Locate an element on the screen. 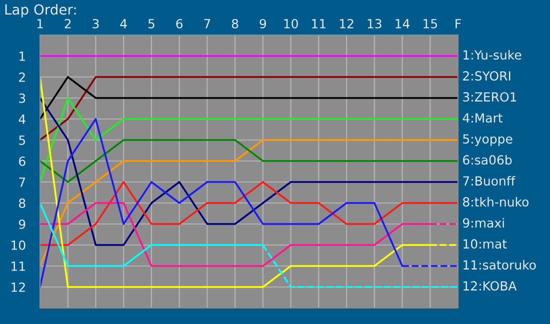 The image size is (550, 324). y-tick-label: 10 is located at coordinates (19, 245).